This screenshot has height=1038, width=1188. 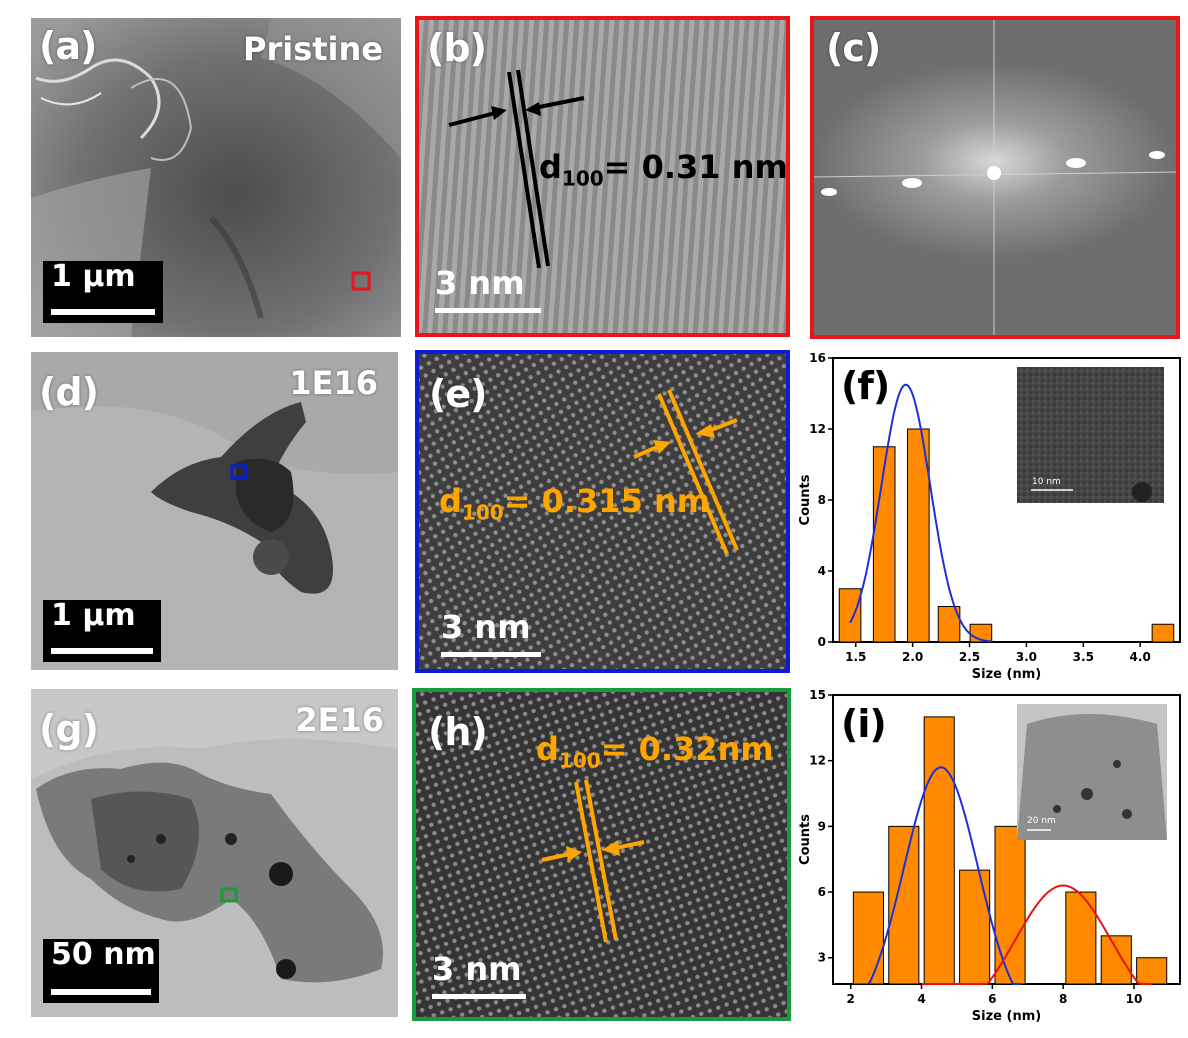 What do you see at coordinates (1083, 657) in the screenshot?
I see `x-tick-label: 3.5` at bounding box center [1083, 657].